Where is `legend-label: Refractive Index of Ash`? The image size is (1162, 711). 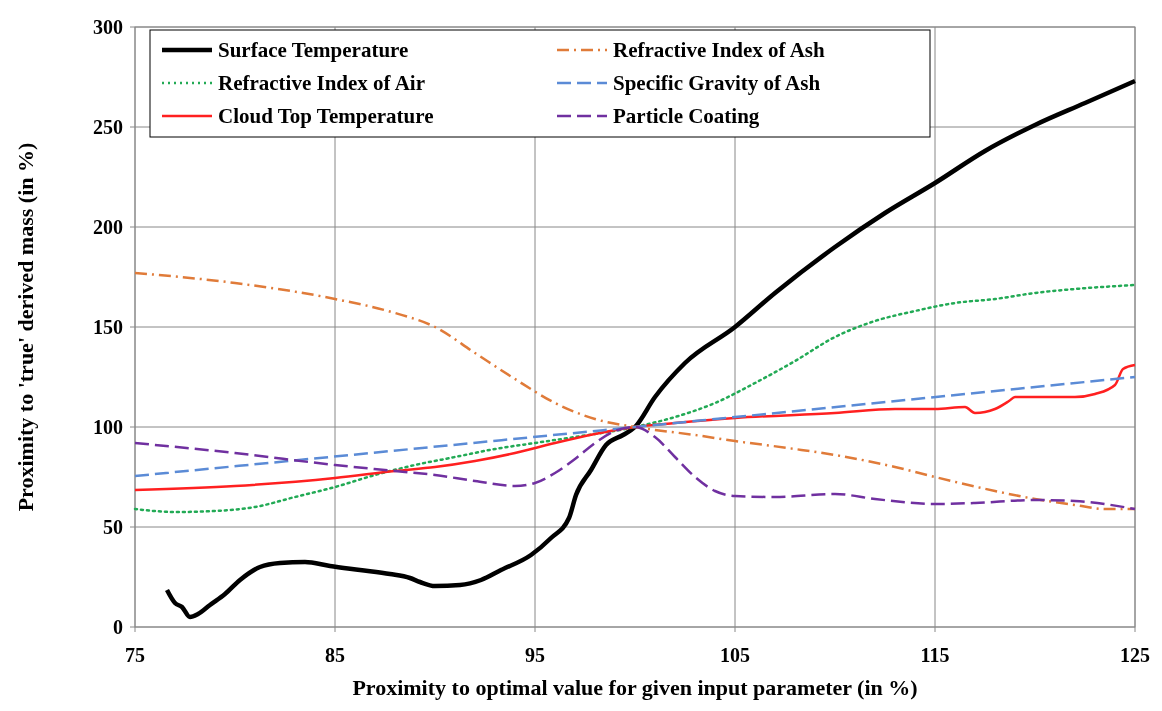 legend-label: Refractive Index of Ash is located at coordinates (719, 50).